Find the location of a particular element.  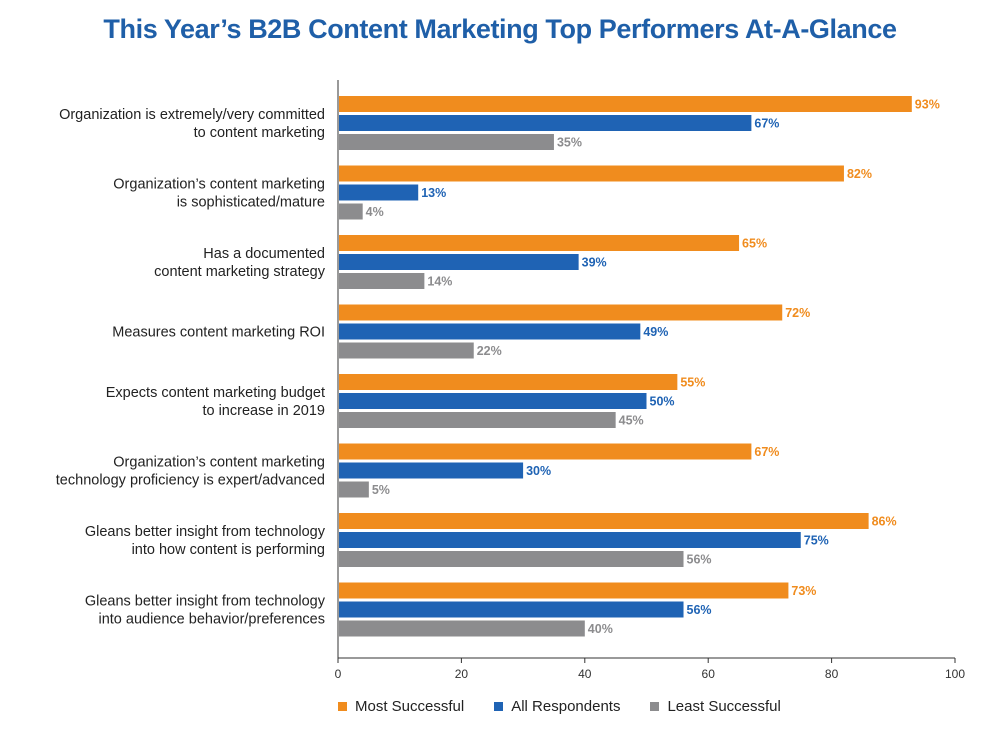

category-label: to increase in 2019 is located at coordinates (263, 411).